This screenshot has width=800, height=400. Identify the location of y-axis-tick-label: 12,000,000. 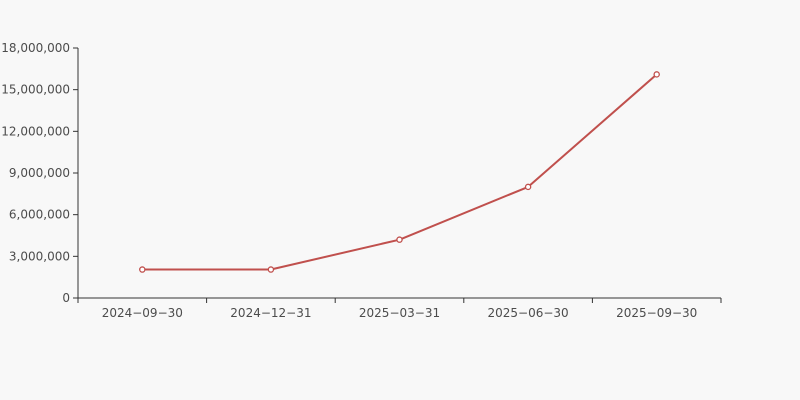
(35, 131).